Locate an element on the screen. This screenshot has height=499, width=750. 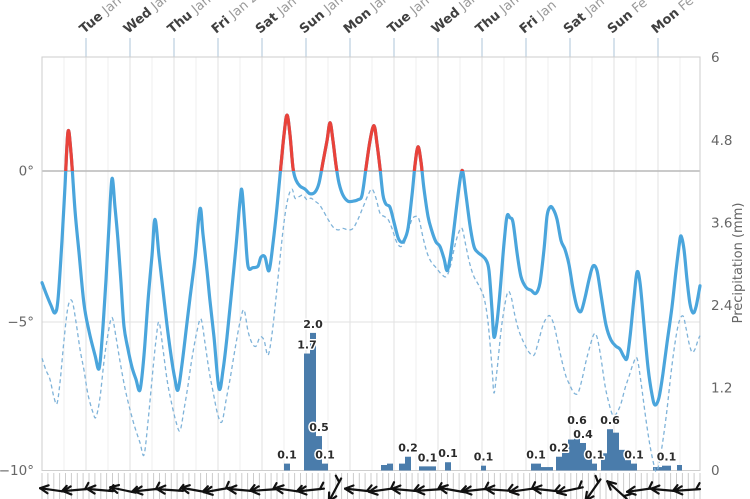
precipitation-axis-title: Precipitation (mm) is located at coordinates (738, 263).